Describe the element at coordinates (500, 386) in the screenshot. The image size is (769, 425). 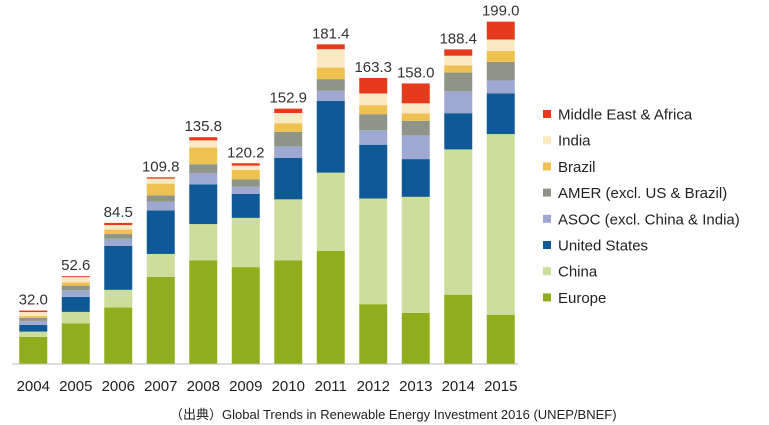
I see `x-tick-label-2015: 2015` at that location.